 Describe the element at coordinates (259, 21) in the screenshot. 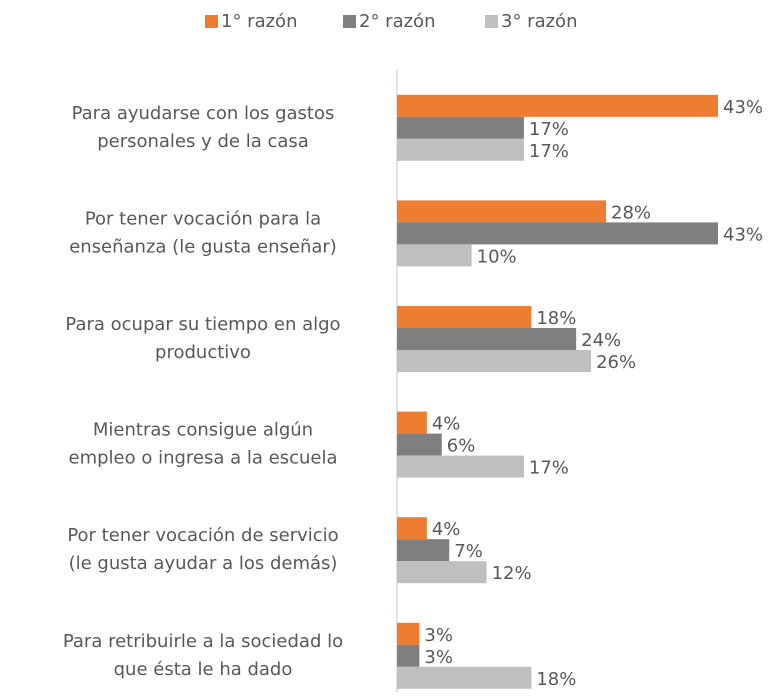

I see `legend-label: 1° razón` at that location.